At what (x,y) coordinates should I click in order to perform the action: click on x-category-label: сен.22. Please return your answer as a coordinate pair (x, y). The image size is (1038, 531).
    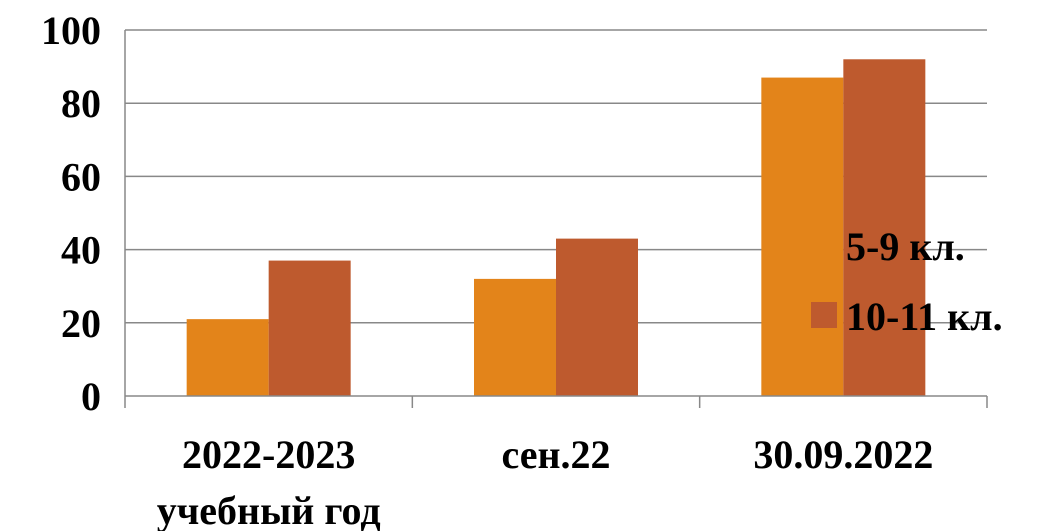
    Looking at the image, I should click on (555, 454).